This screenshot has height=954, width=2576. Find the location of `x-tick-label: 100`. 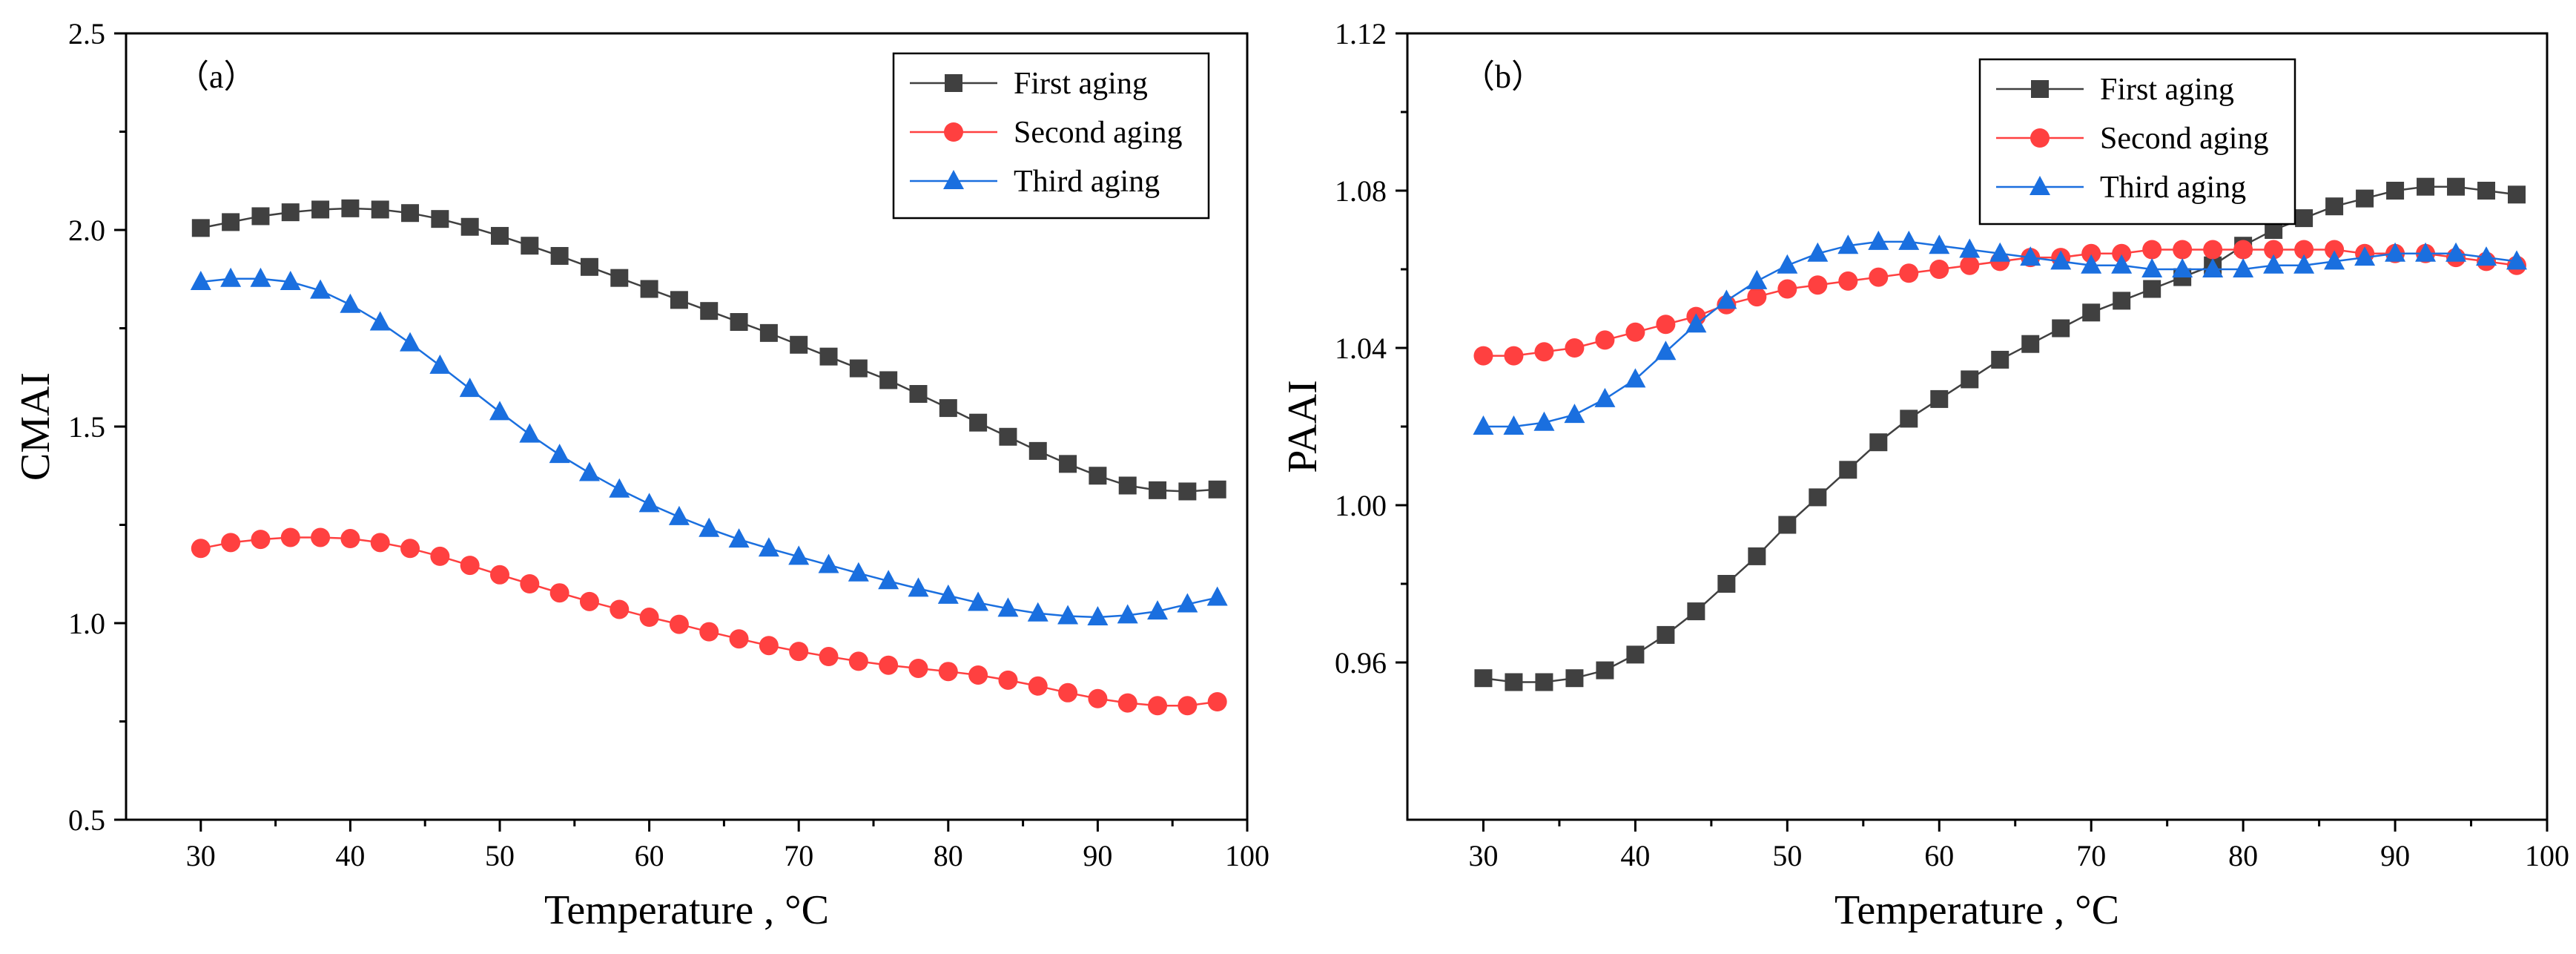

x-tick-label: 100 is located at coordinates (1247, 855).